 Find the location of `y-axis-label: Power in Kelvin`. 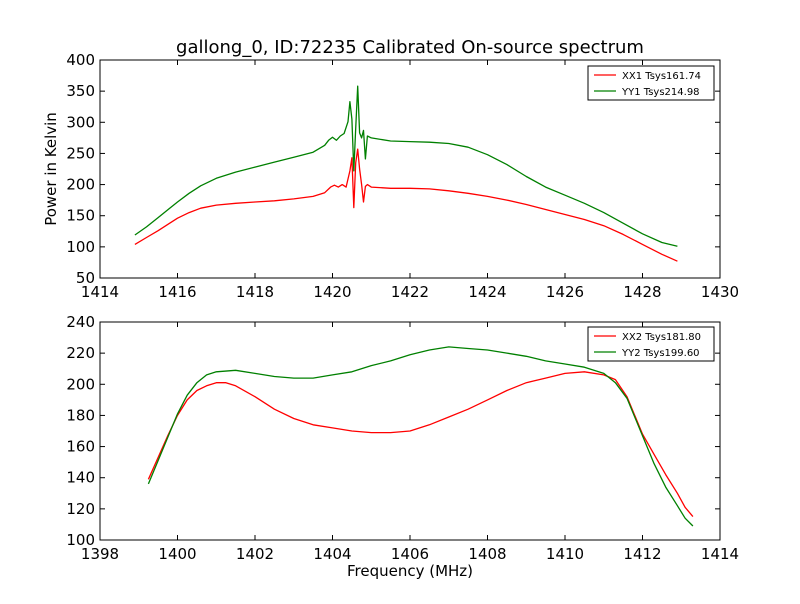

y-axis-label: Power in Kelvin is located at coordinates (51, 169).